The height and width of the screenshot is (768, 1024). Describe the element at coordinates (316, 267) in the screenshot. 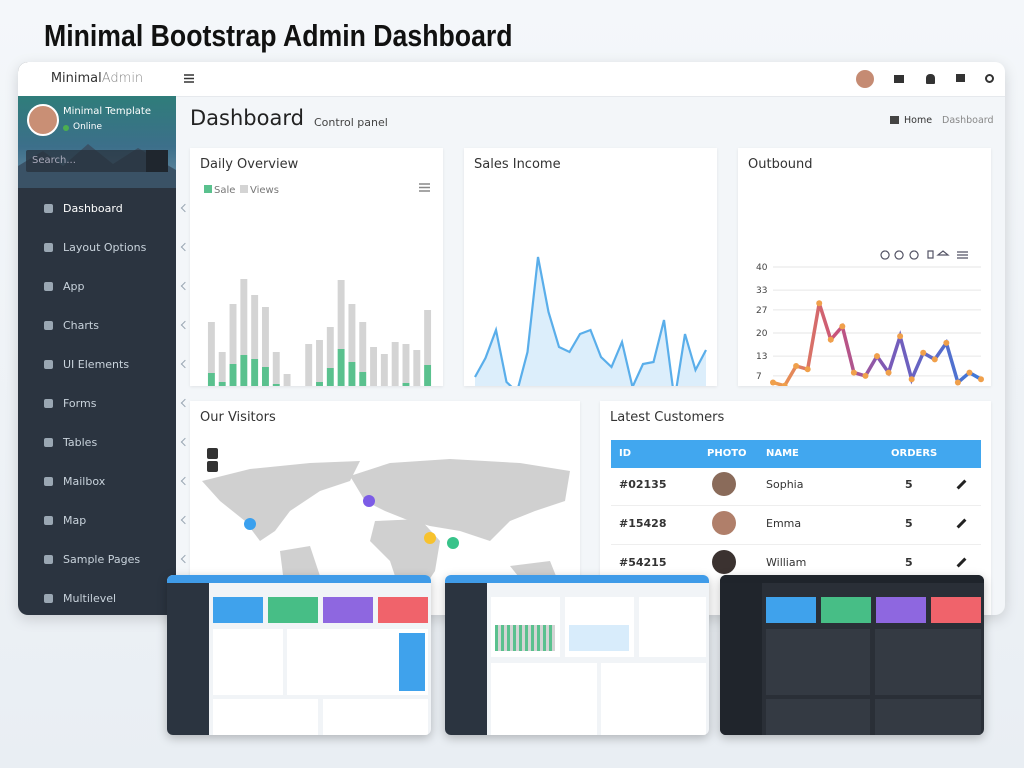

I see `daily-overview-card: Daily Overview Sale Views` at that location.